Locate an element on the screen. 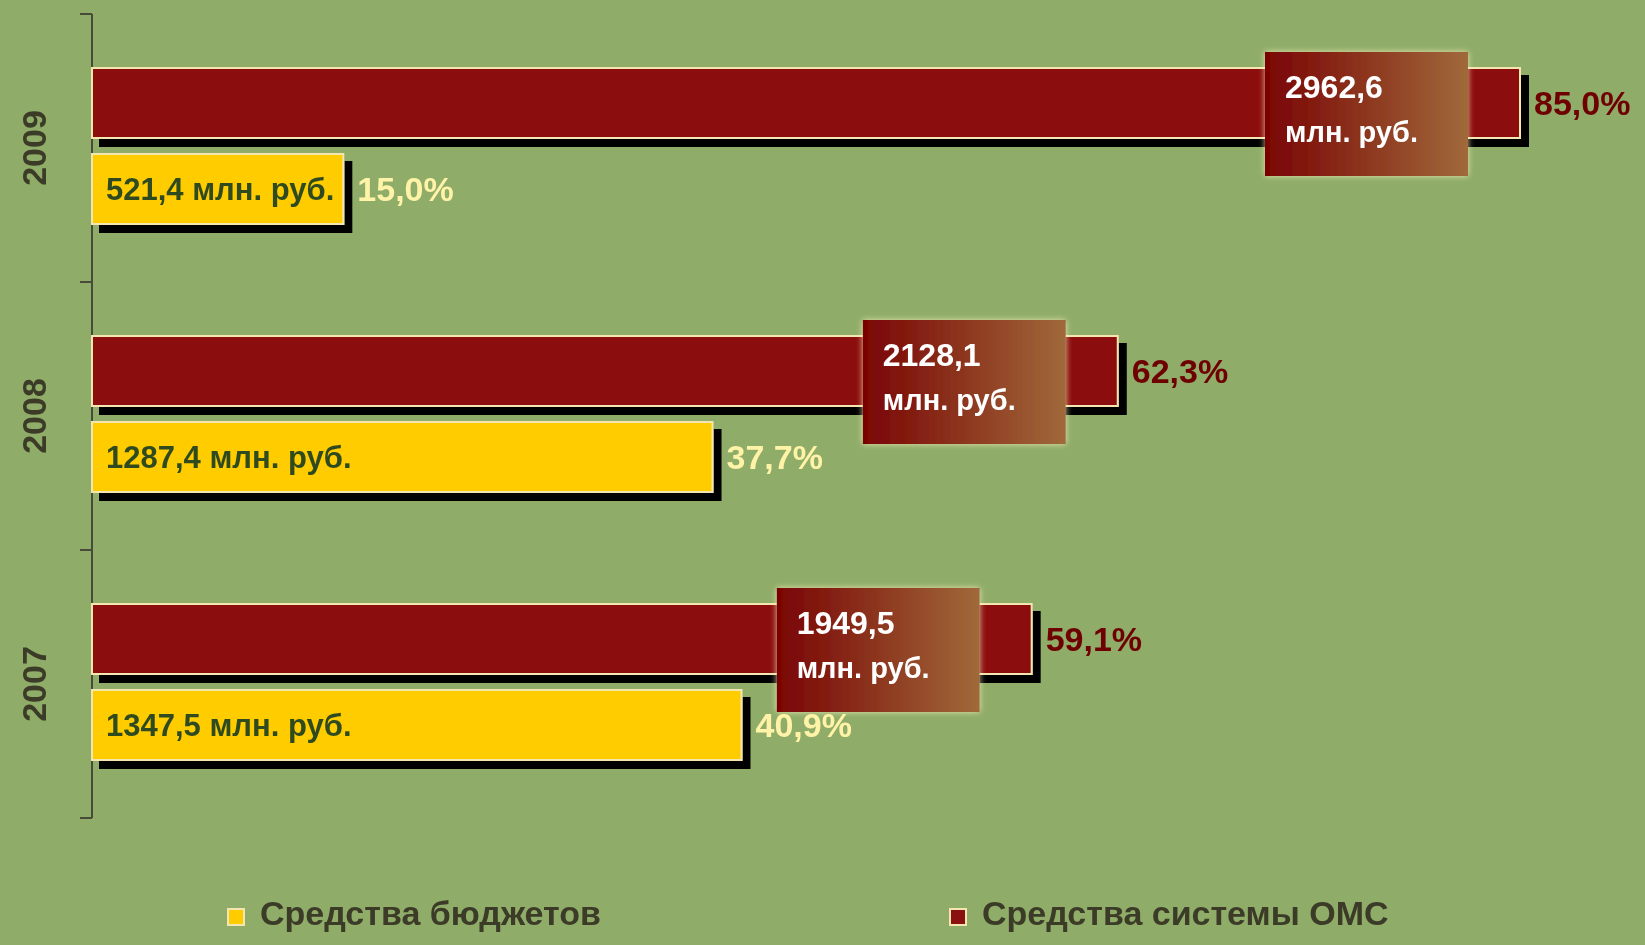  annotation: 59,1% is located at coordinates (1094, 639).